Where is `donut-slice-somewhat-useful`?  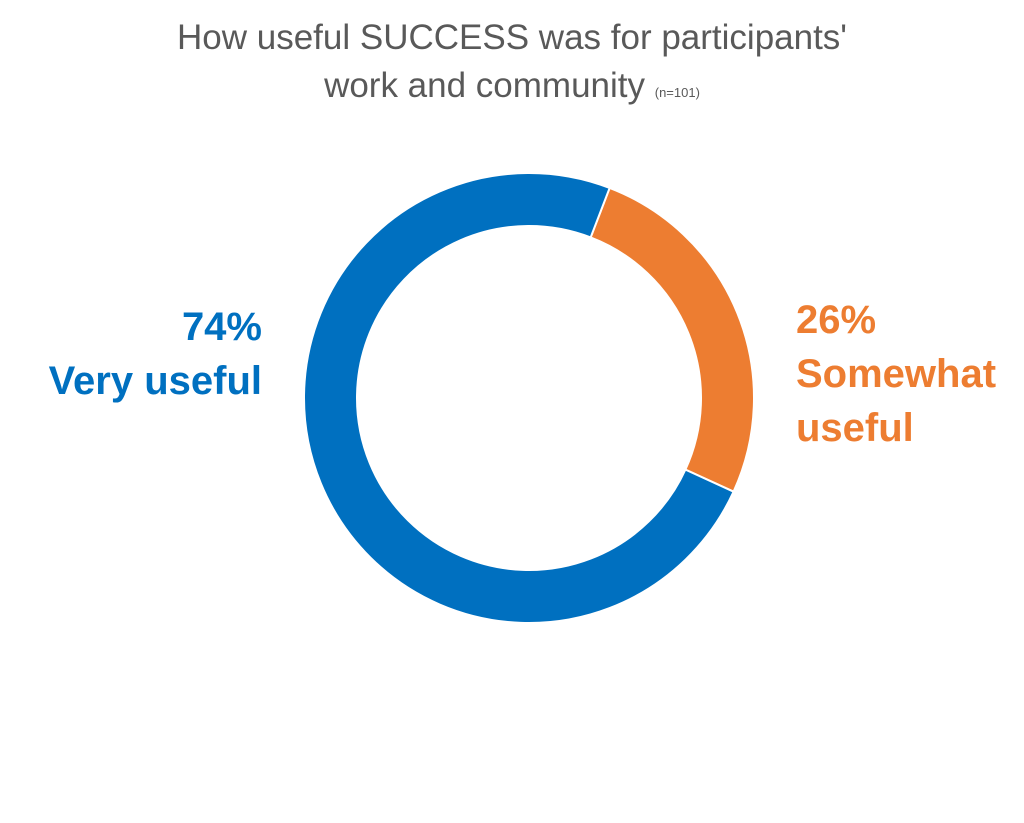
donut-slice-somewhat-useful is located at coordinates (672, 339).